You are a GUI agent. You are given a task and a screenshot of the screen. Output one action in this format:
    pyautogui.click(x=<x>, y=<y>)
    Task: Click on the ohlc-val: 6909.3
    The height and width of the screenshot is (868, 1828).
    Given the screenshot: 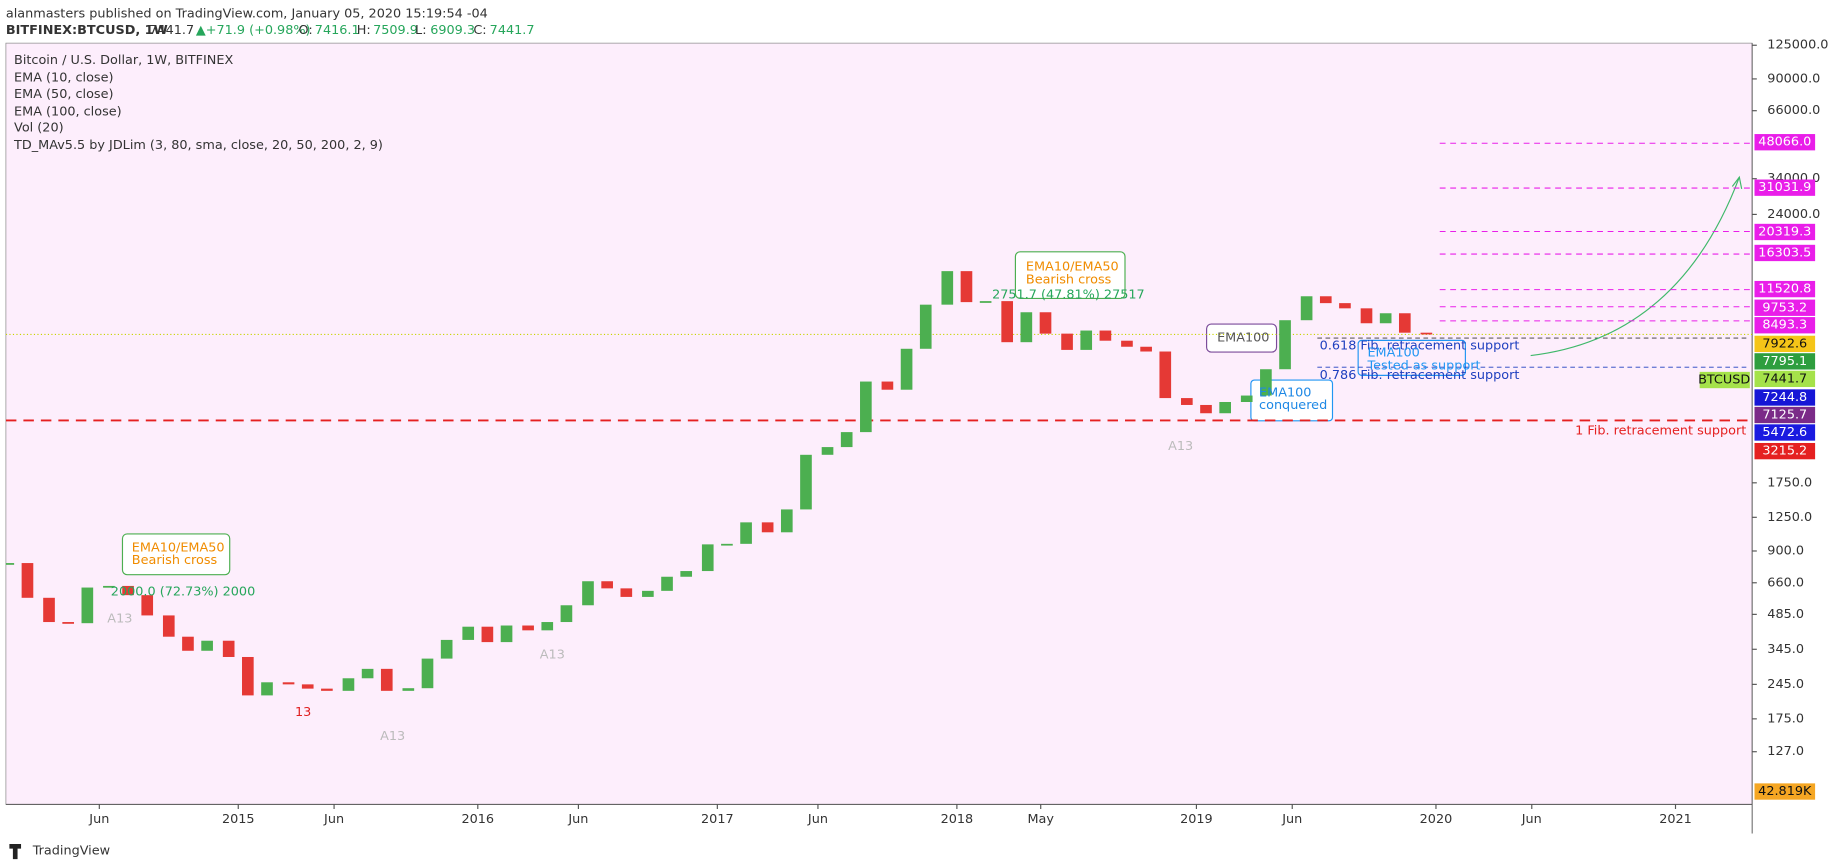 What is the action you would take?
    pyautogui.click(x=452, y=30)
    